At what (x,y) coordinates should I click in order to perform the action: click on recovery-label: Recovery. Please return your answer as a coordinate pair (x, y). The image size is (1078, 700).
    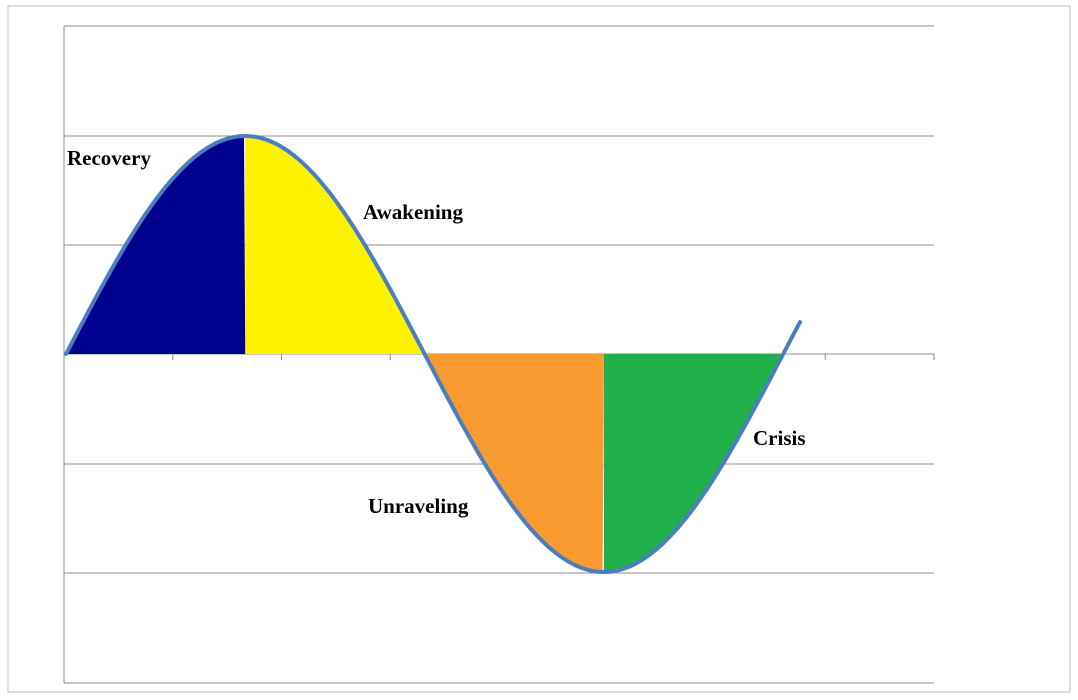
    Looking at the image, I should click on (109, 158).